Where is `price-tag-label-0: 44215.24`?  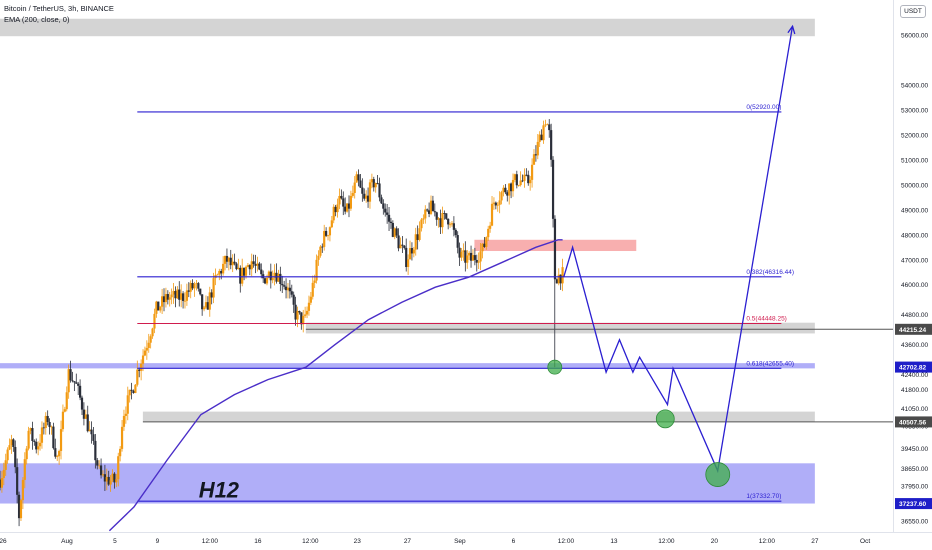 price-tag-label-0: 44215.24 is located at coordinates (912, 330).